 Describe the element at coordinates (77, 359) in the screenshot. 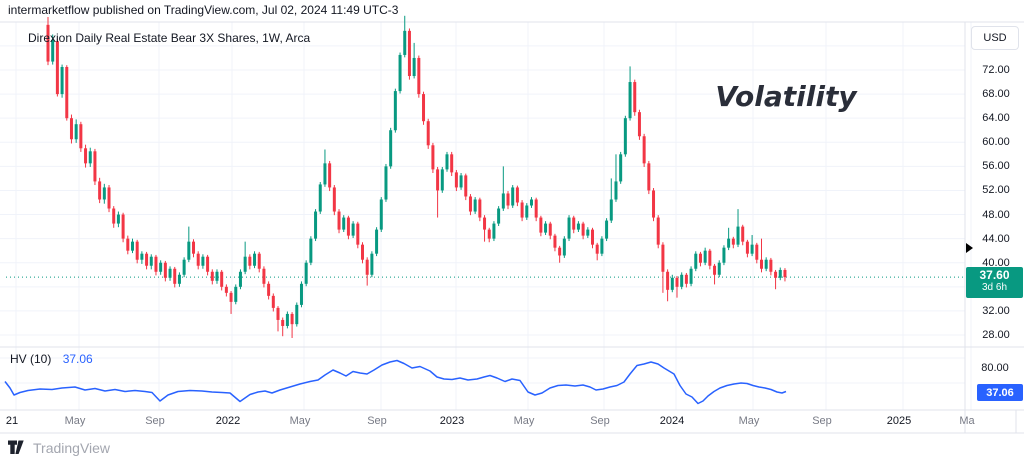

I see `hv-indicator-value: 37.06` at that location.